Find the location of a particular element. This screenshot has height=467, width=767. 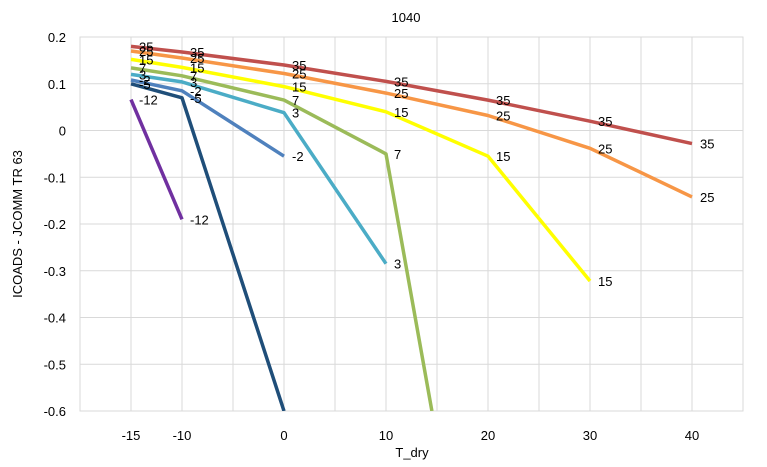

y-axis: 0.2 0.1 0 -0.1 -0.2 -0.3 -0.4 -0.5 -0.6 is located at coordinates (55, 224).